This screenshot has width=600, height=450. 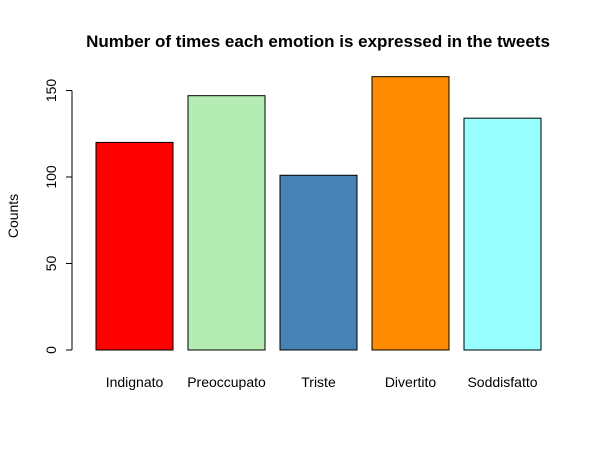 I want to click on x-category-label: Divertito, so click(x=411, y=382).